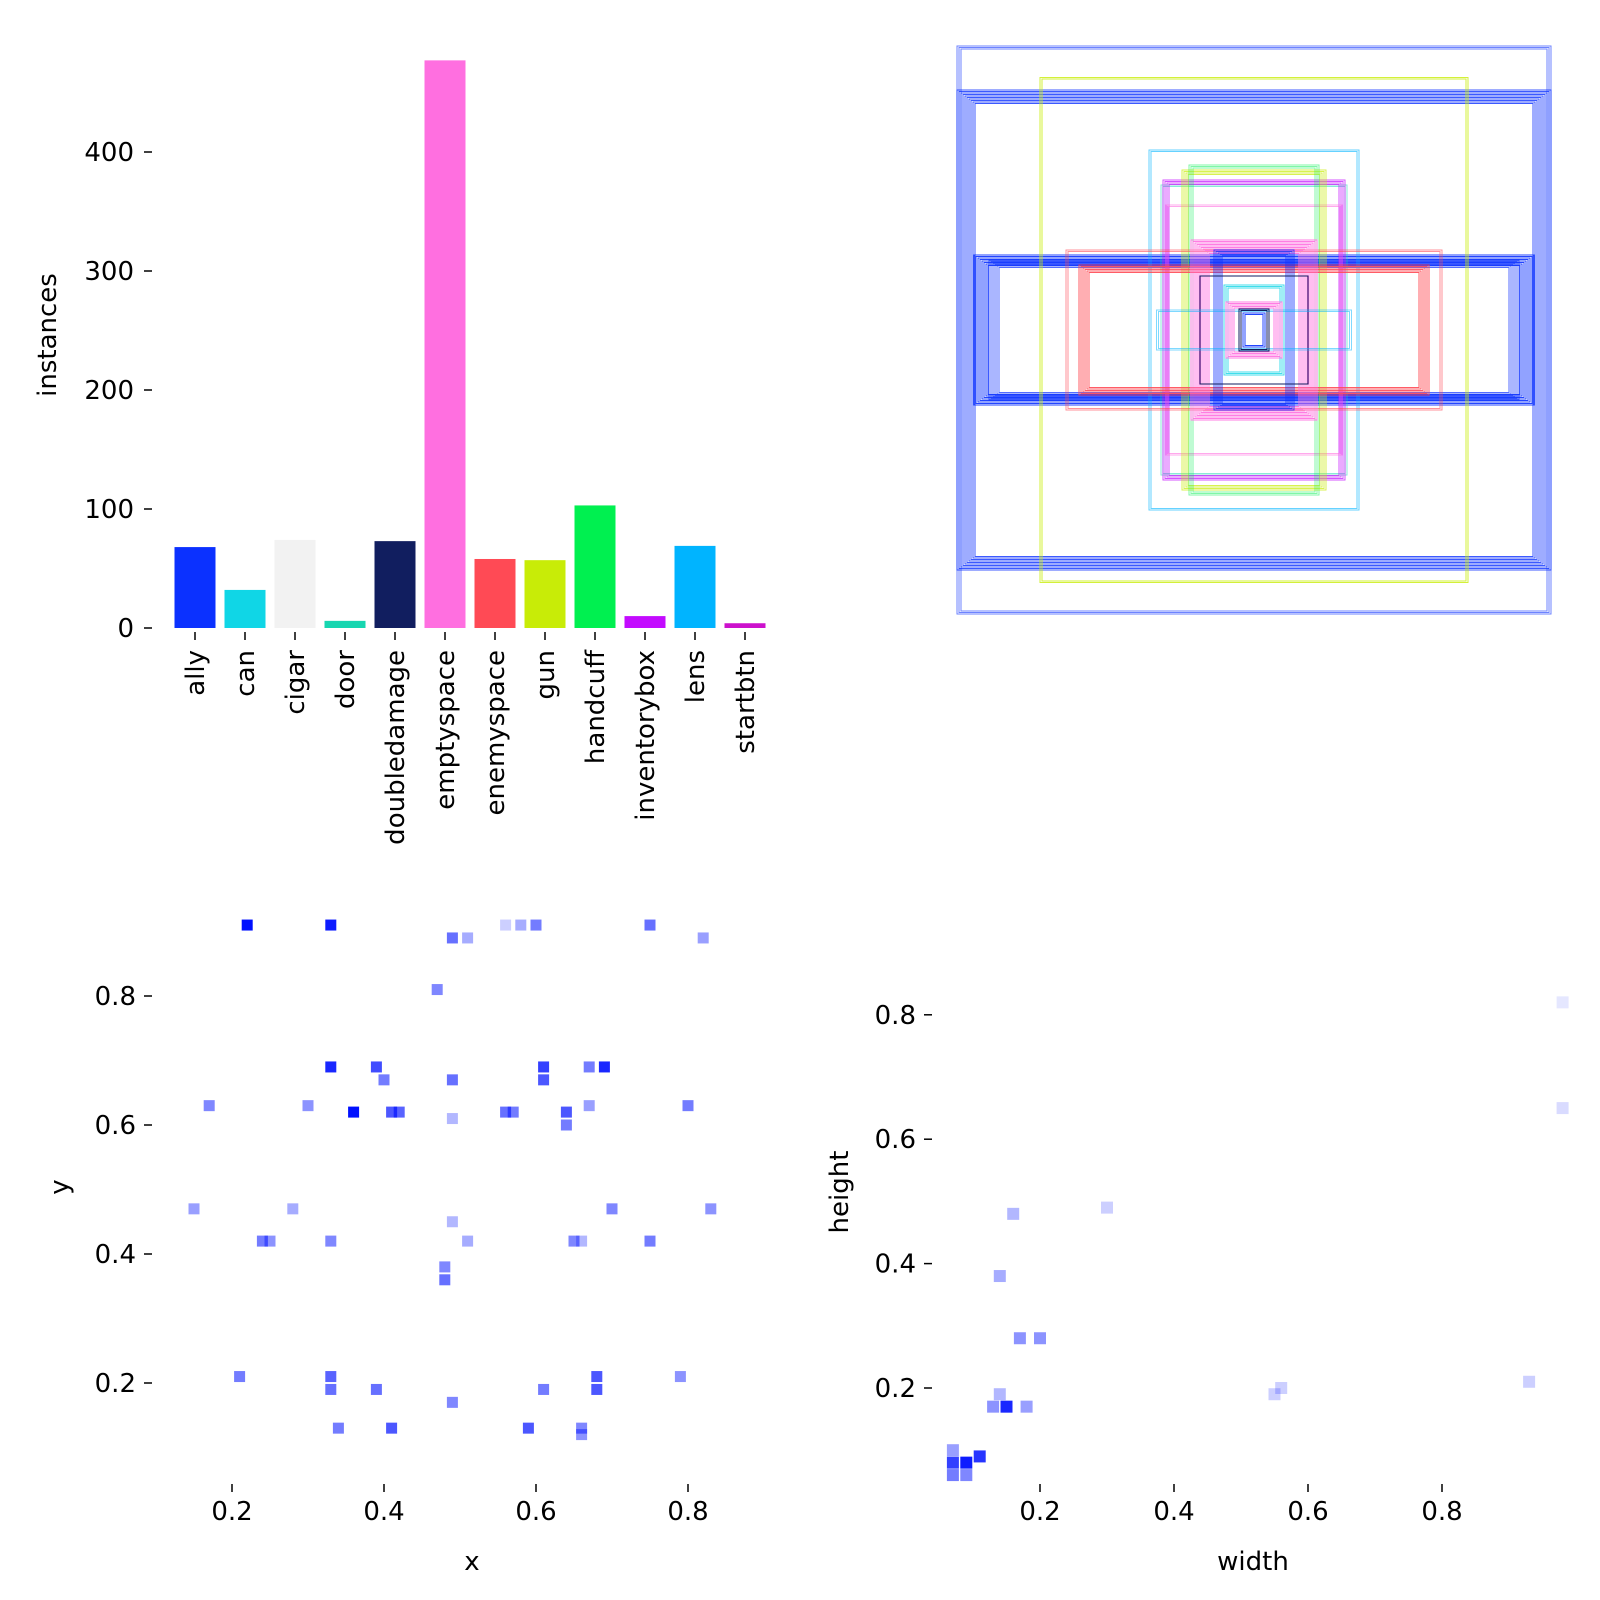 This screenshot has height=1600, width=1600. What do you see at coordinates (115, 1384) in the screenshot?
I see `xy-y-tick-label: 0.2` at bounding box center [115, 1384].